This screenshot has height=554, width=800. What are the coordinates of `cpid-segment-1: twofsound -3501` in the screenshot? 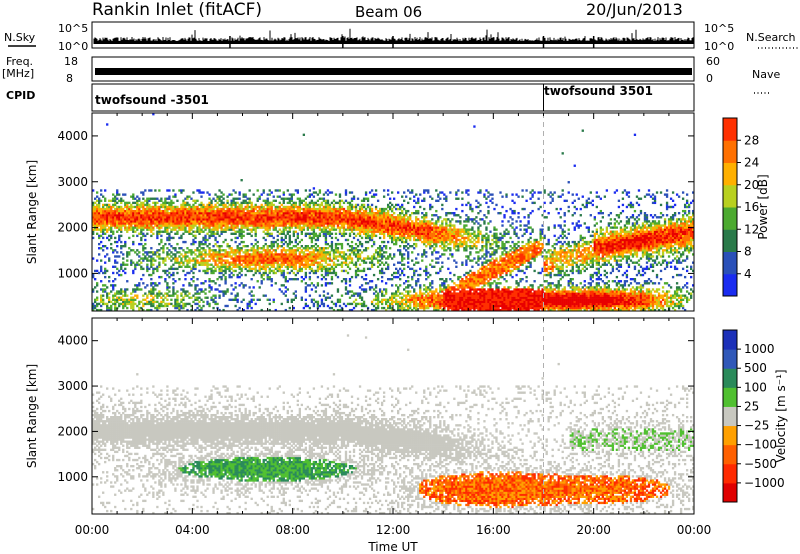 It's located at (152, 100).